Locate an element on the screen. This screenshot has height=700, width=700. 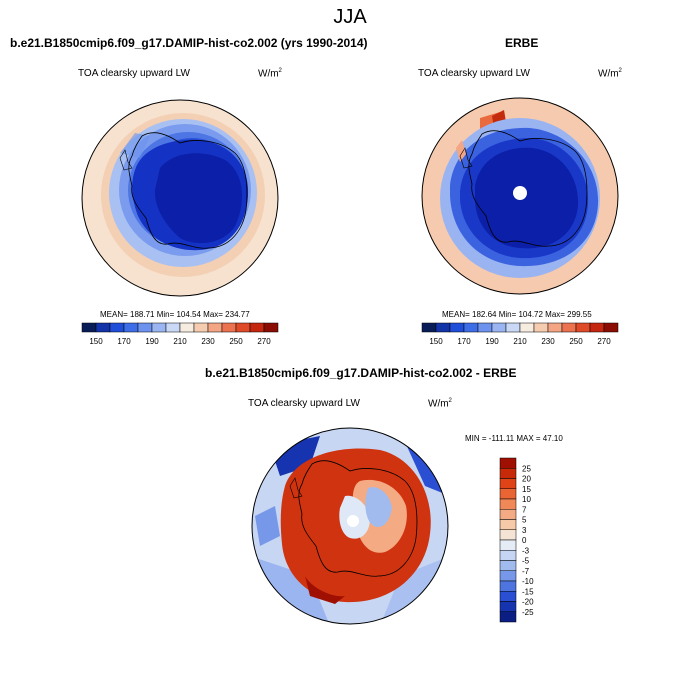
colorbar-tick-label: -15 is located at coordinates (528, 591).